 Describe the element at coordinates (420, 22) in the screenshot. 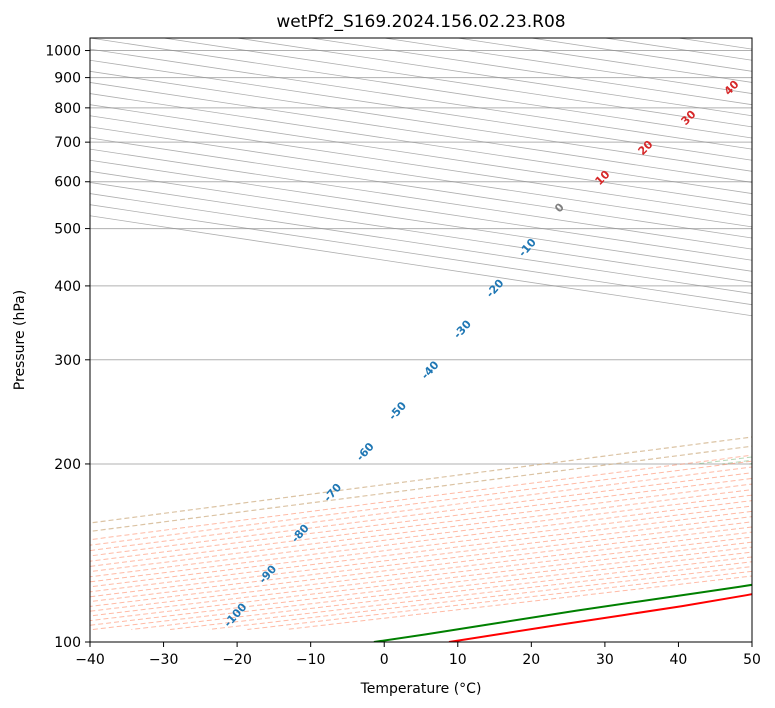

I see `chart-title: wetPf2_S169.2024.156.02.23.R08` at that location.